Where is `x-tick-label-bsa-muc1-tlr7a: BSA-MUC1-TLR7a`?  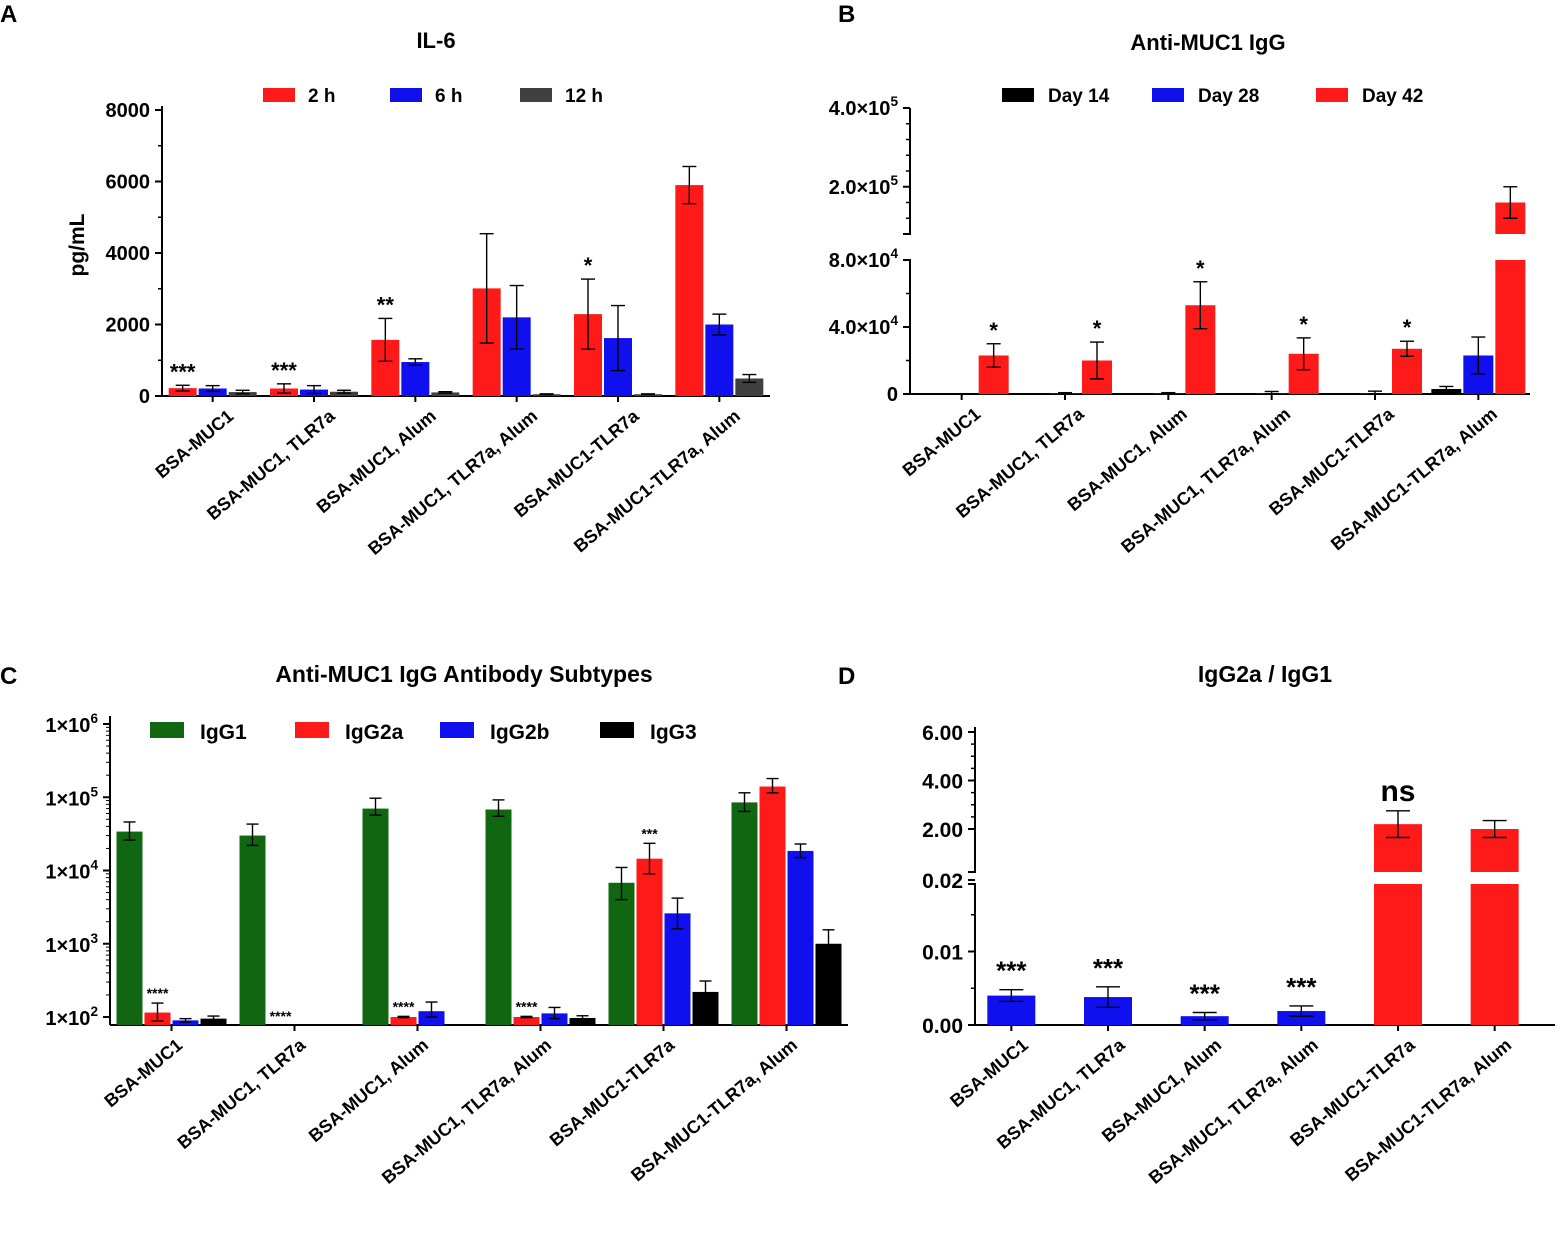
x-tick-label-bsa-muc1-tlr7a: BSA-MUC1-TLR7a is located at coordinates (612, 1092).